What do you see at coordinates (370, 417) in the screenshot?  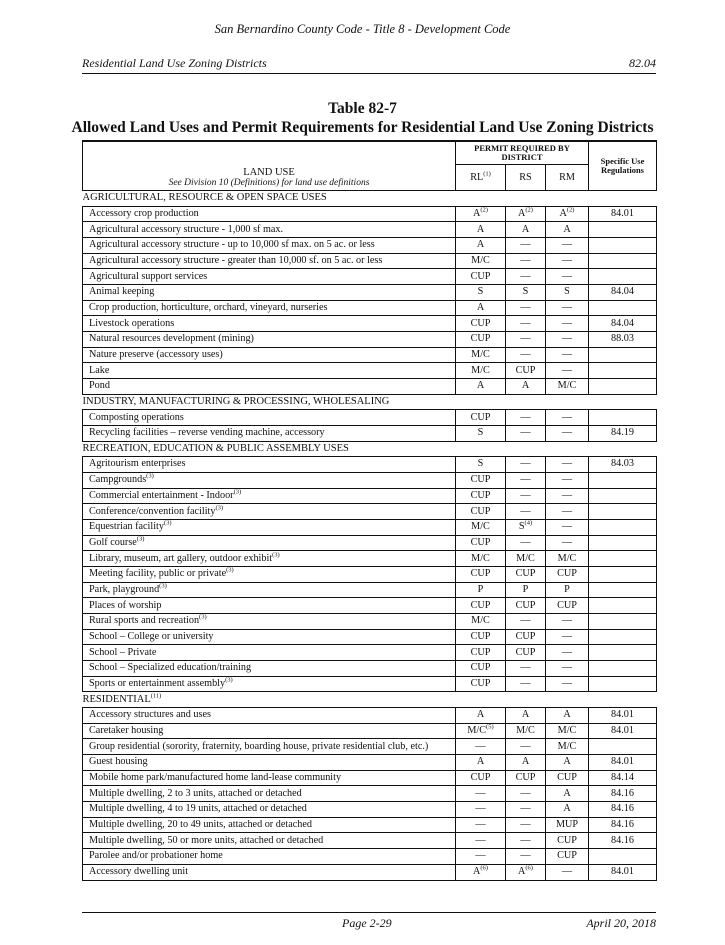 I see `table-row: Composting operations CUP — —` at bounding box center [370, 417].